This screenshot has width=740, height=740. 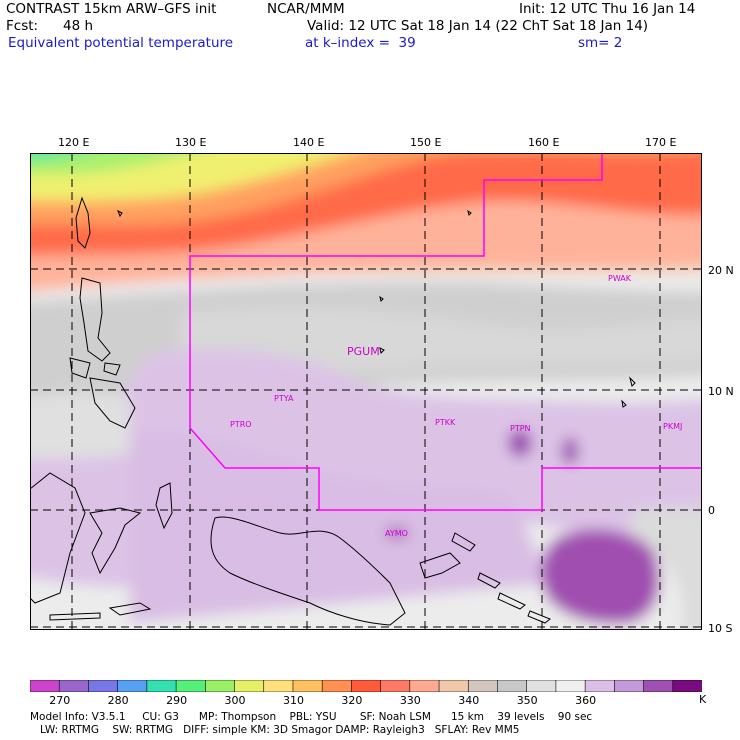 I want to click on new-ireland-coastline, so click(x=463, y=542).